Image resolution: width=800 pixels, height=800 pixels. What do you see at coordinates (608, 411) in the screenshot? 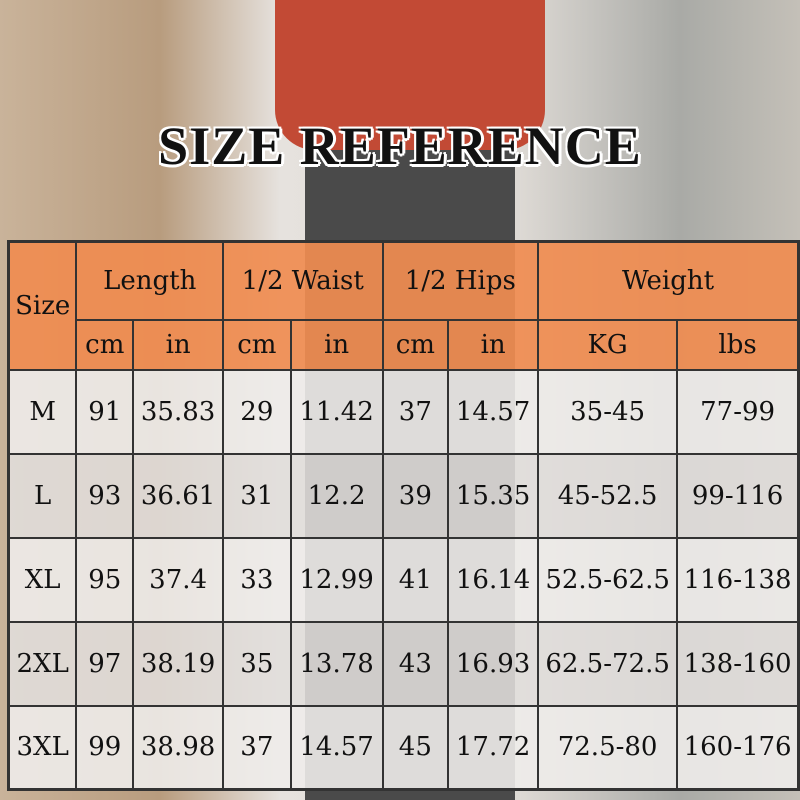
I see `value-cell: 35-45` at bounding box center [608, 411].